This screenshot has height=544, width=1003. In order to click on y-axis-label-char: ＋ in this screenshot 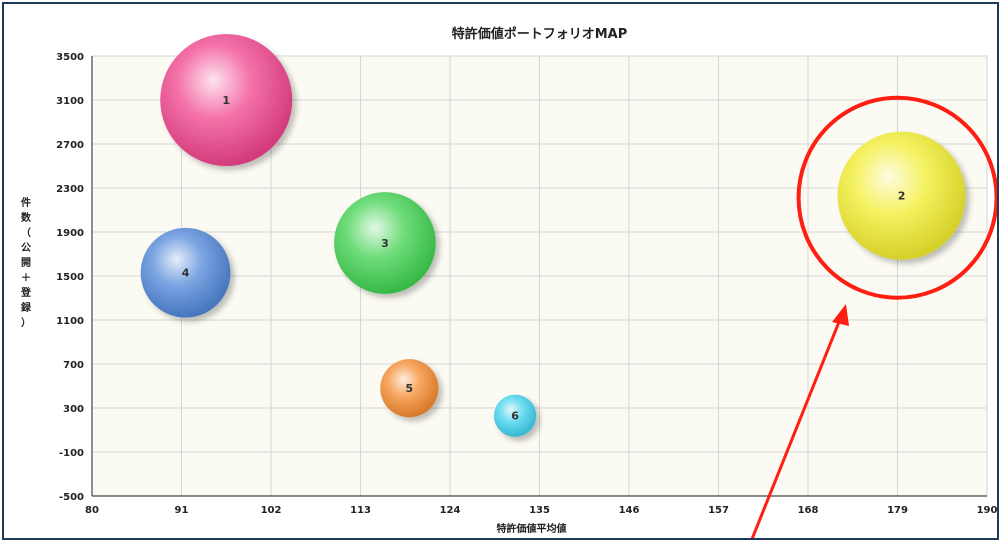, I will do `click(26, 278)`.